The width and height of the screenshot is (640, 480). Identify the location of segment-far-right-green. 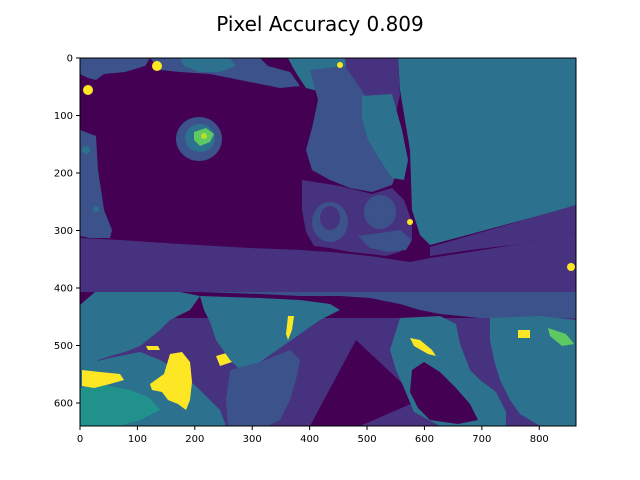
(561, 337).